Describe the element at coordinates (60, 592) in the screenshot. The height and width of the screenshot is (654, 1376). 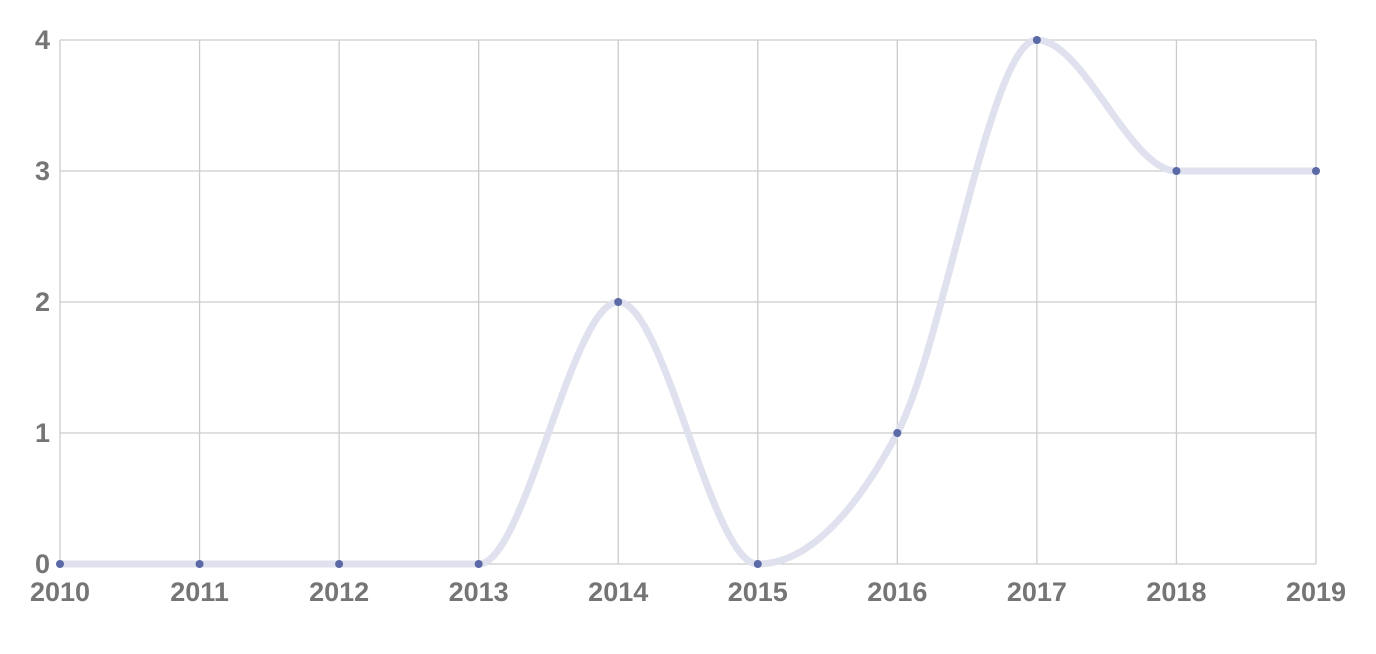
I see `x-tick-label: 2010` at that location.